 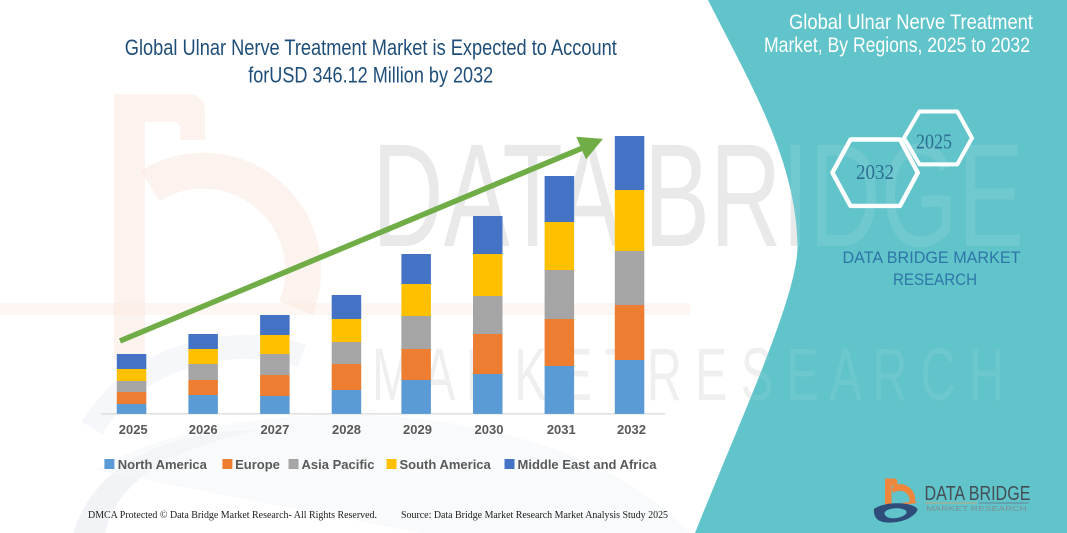 I want to click on svg-text: 2028, so click(x=346, y=429).